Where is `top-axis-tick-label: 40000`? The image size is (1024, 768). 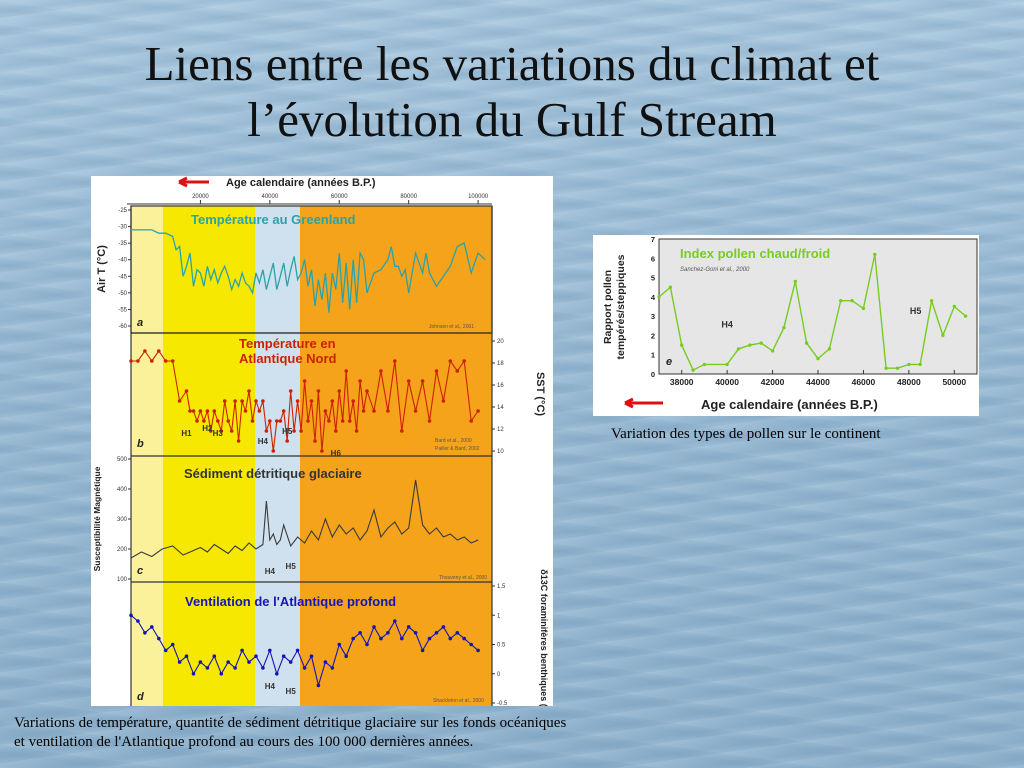
top-axis-tick-label: 40000 is located at coordinates (270, 197).